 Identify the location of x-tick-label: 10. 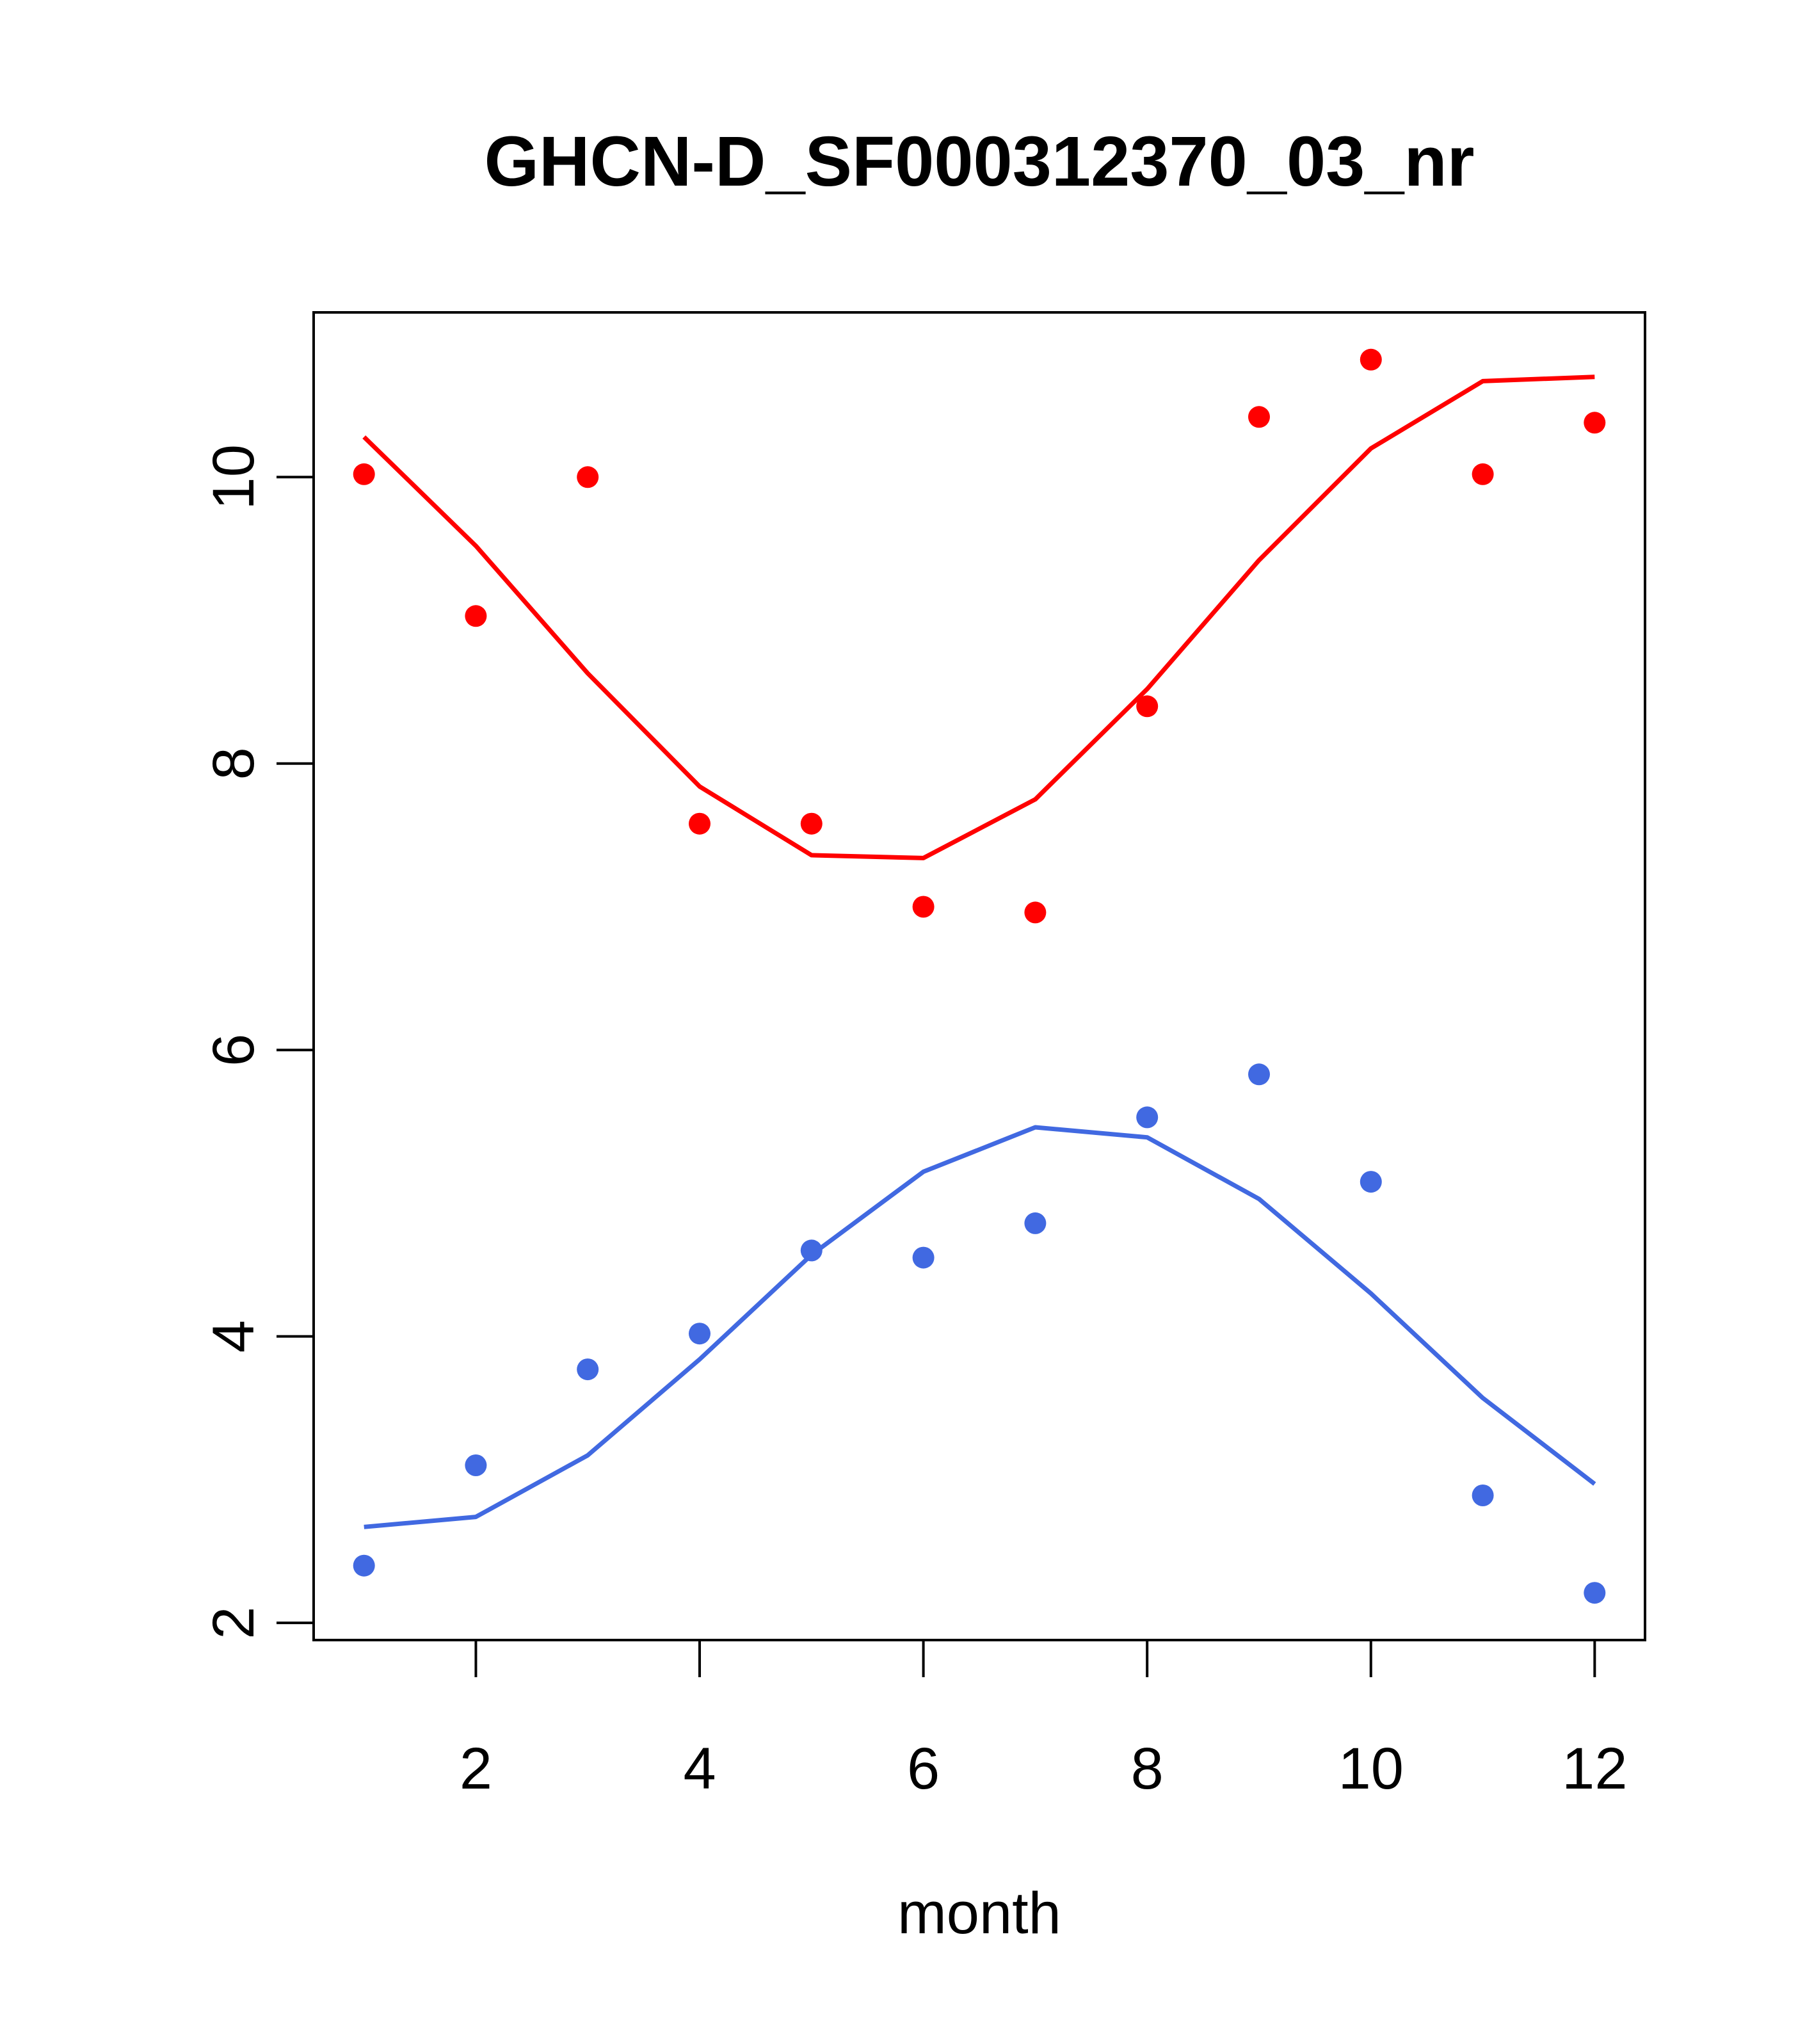
(1371, 1768).